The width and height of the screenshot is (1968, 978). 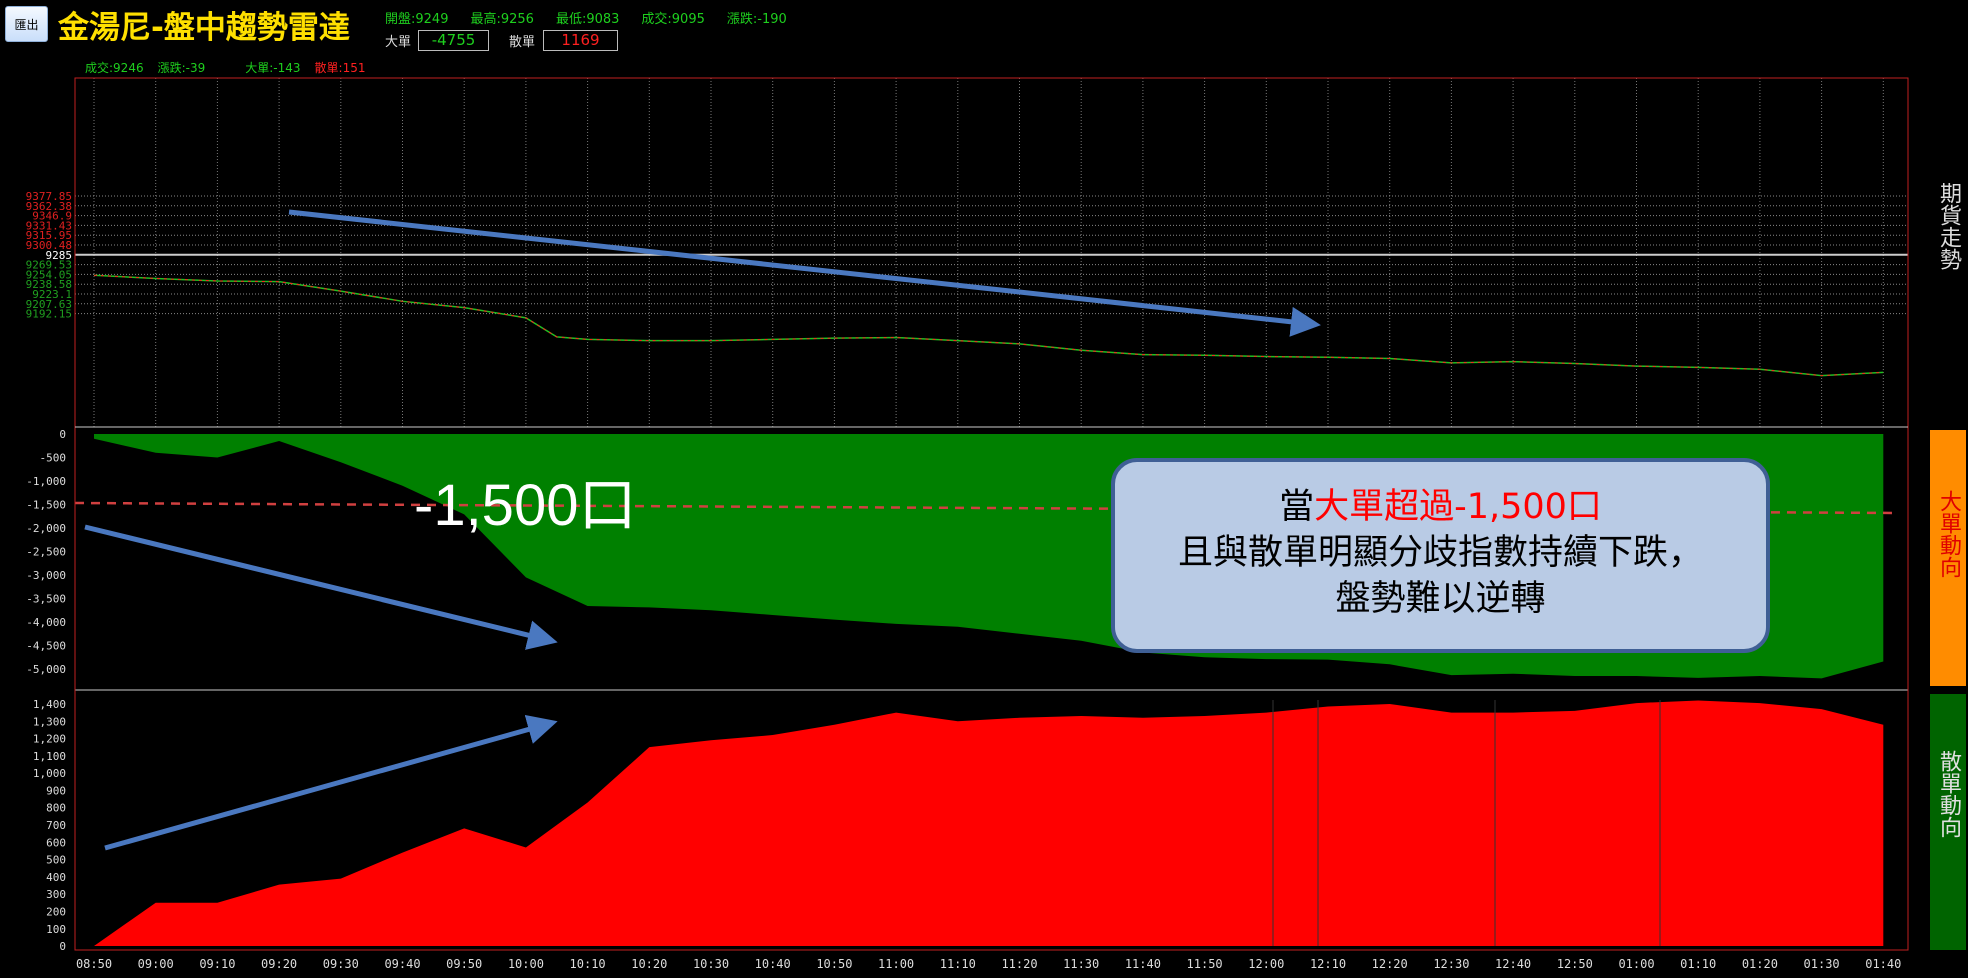 What do you see at coordinates (232, 67) in the screenshot?
I see `cursor-readout: 成交:9246 漲跌:-39 大單:-143 散單:151` at bounding box center [232, 67].